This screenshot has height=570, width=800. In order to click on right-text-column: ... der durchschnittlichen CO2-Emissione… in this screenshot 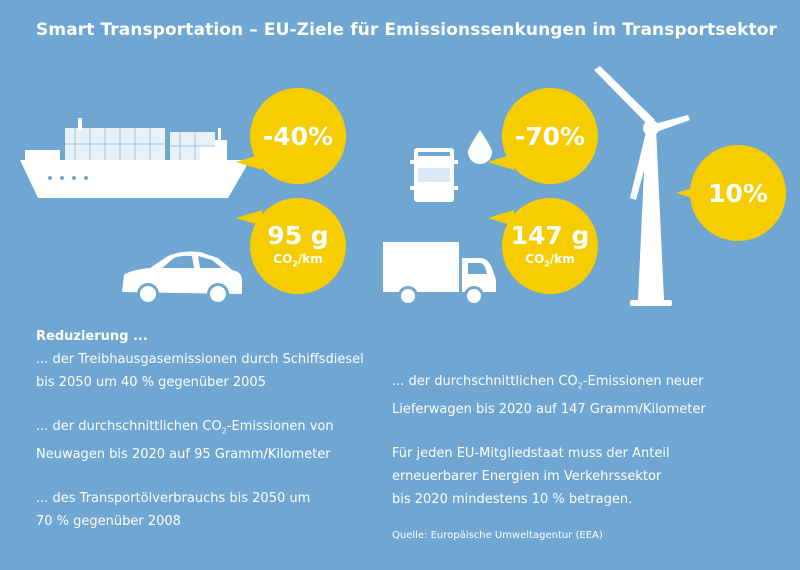, I will do `click(549, 451)`.